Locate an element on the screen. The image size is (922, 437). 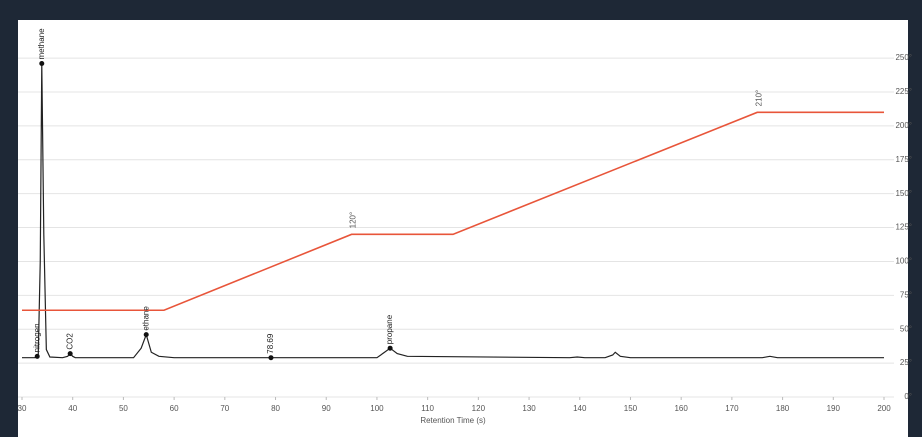
peak-label: nitrogen is located at coordinates (36, 337).